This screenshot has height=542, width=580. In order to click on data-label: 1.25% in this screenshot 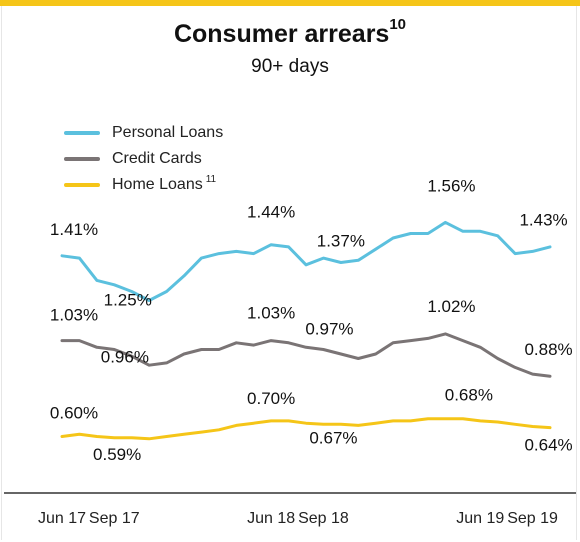, I will do `click(128, 300)`.